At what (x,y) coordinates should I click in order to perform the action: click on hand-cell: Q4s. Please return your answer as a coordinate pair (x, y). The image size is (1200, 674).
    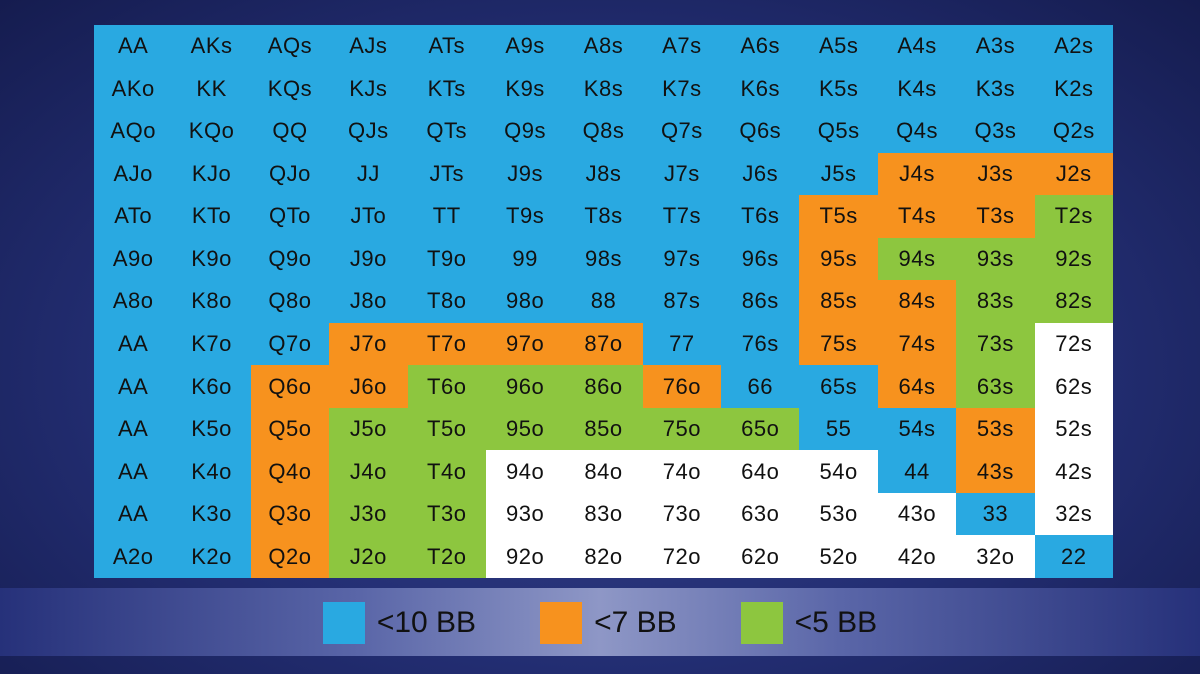
    Looking at the image, I should click on (917, 131).